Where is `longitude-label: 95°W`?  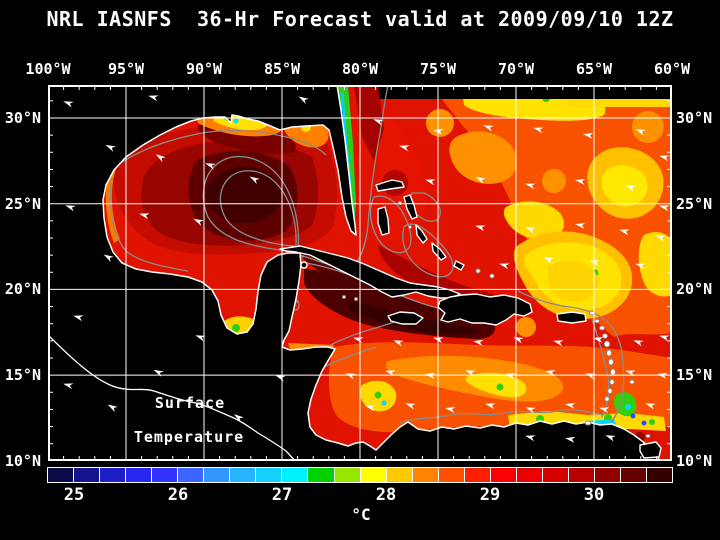 longitude-label: 95°W is located at coordinates (126, 69).